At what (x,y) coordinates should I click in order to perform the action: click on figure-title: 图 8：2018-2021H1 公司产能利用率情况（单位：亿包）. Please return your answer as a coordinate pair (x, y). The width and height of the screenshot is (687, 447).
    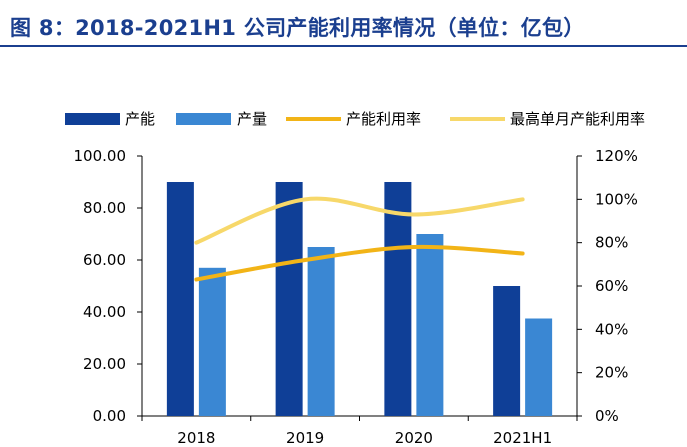
    Looking at the image, I should click on (297, 28).